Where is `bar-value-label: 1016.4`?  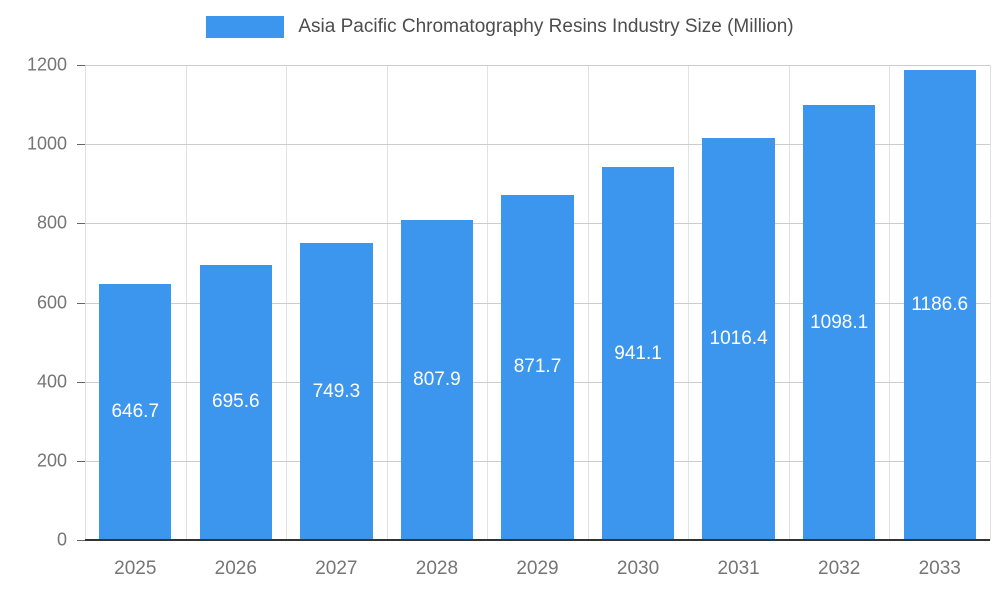 bar-value-label: 1016.4 is located at coordinates (738, 338).